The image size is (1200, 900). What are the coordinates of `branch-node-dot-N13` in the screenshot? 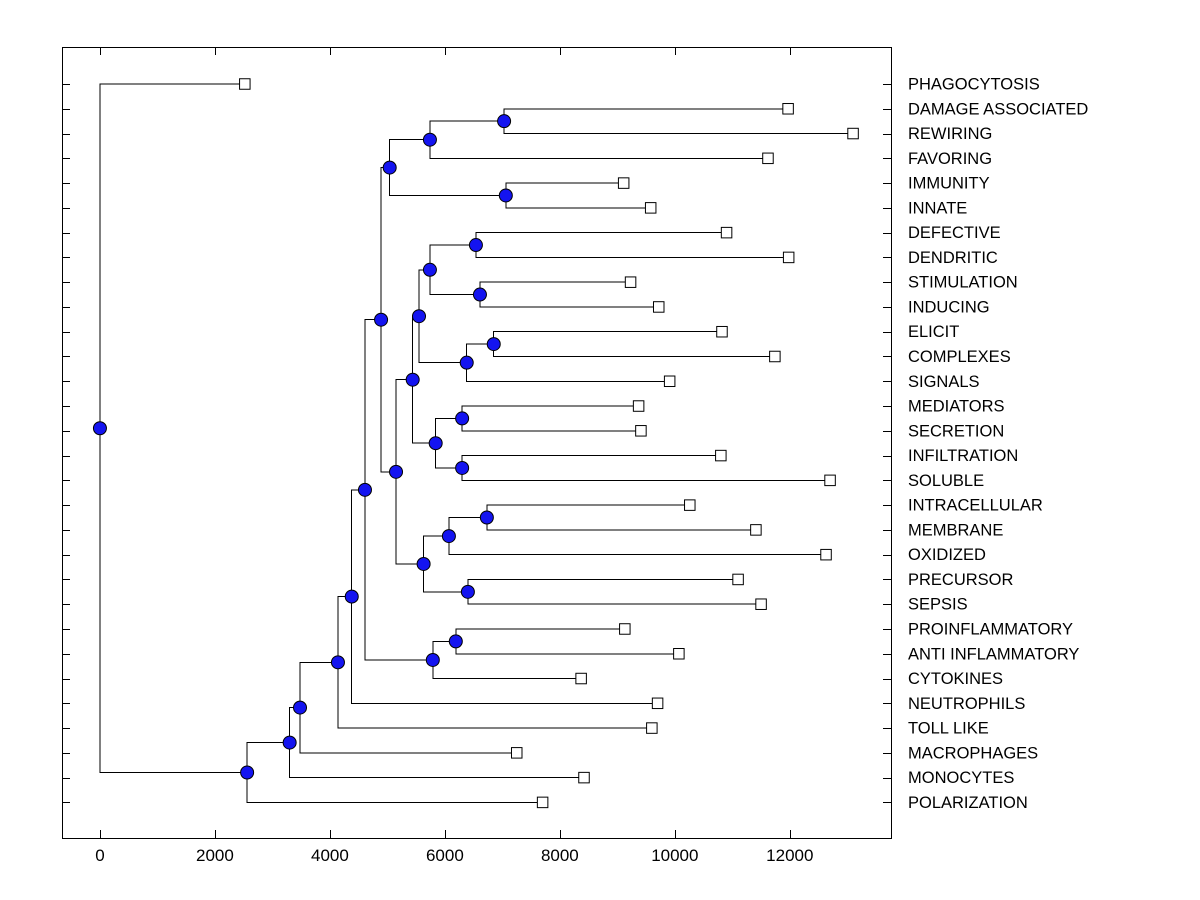 It's located at (435, 443).